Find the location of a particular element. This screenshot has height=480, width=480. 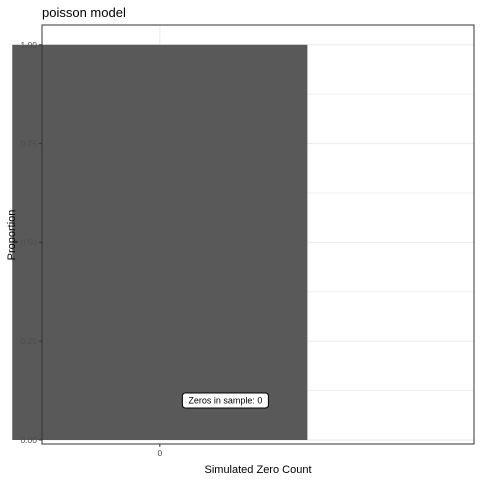

y-tick-label: 0.75 is located at coordinates (28, 144).